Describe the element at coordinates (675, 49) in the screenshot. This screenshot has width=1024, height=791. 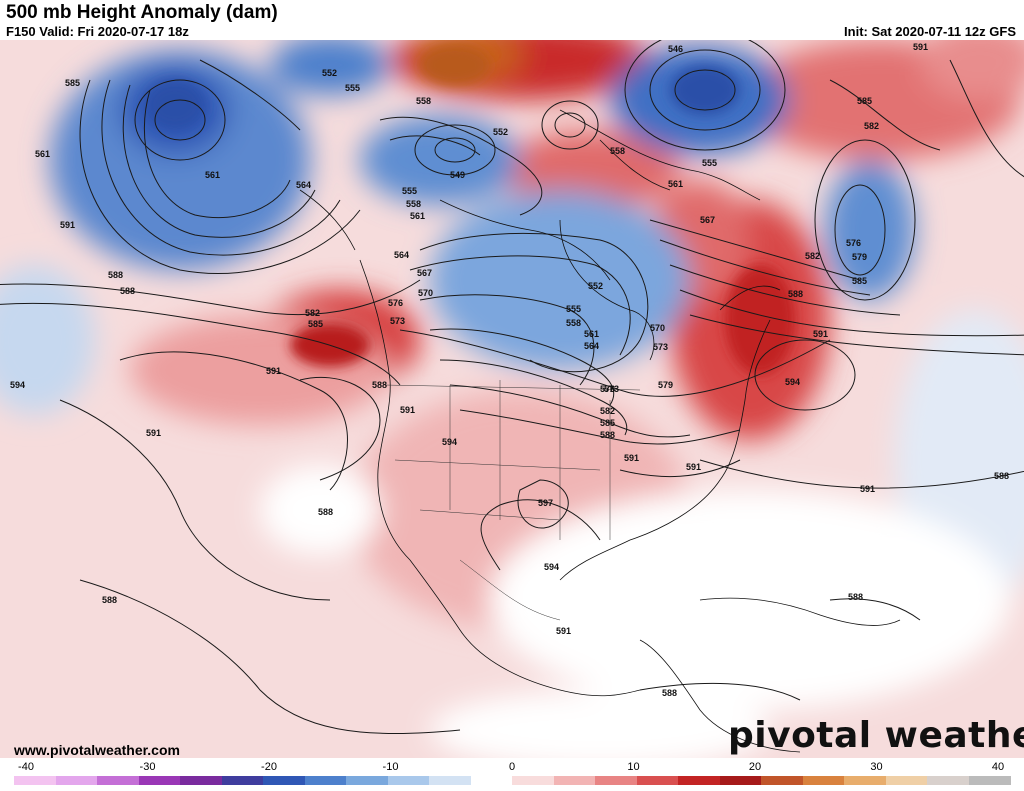
I see `contour-label: 546` at that location.